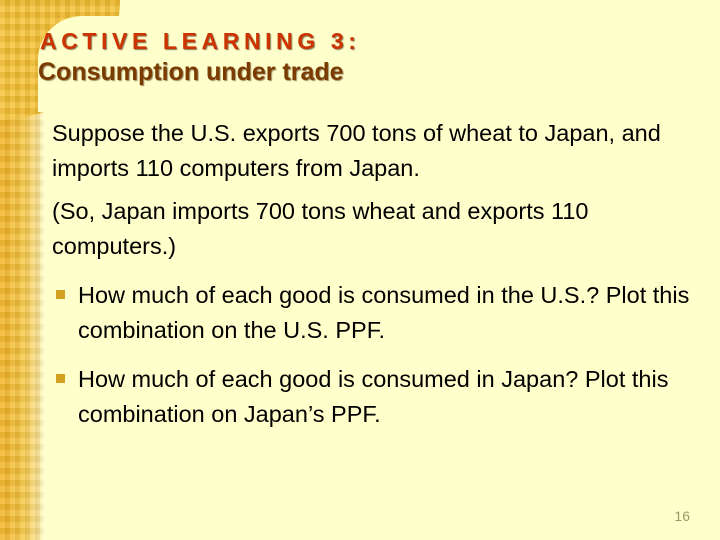 The height and width of the screenshot is (540, 720). Describe the element at coordinates (682, 516) in the screenshot. I see `page-number: 16` at that location.